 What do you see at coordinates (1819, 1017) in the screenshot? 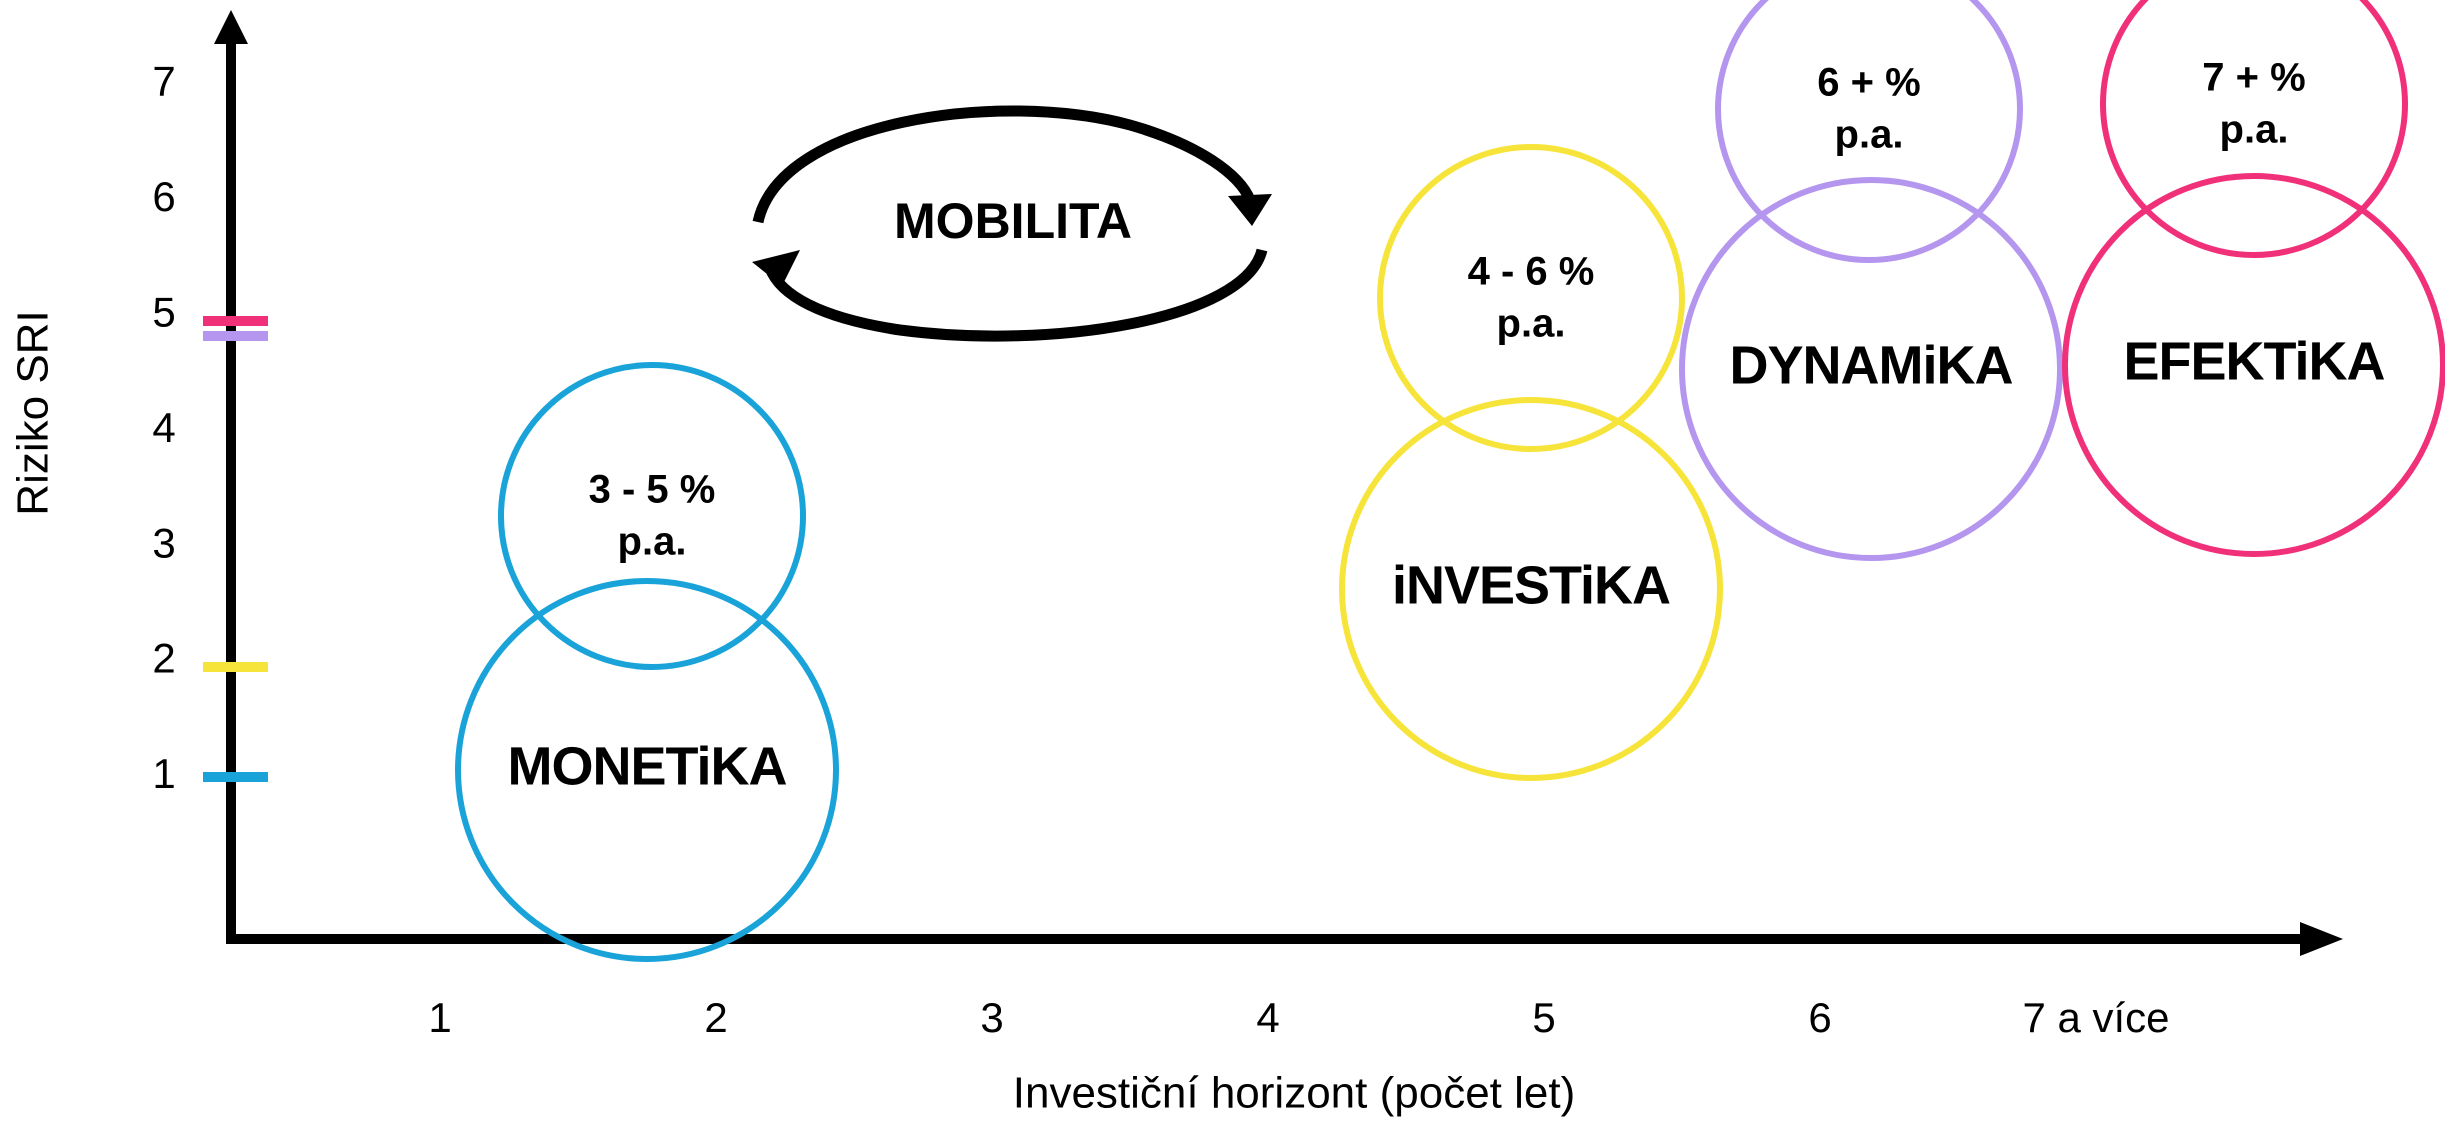
I see `x-tick-label: 6` at bounding box center [1819, 1017].